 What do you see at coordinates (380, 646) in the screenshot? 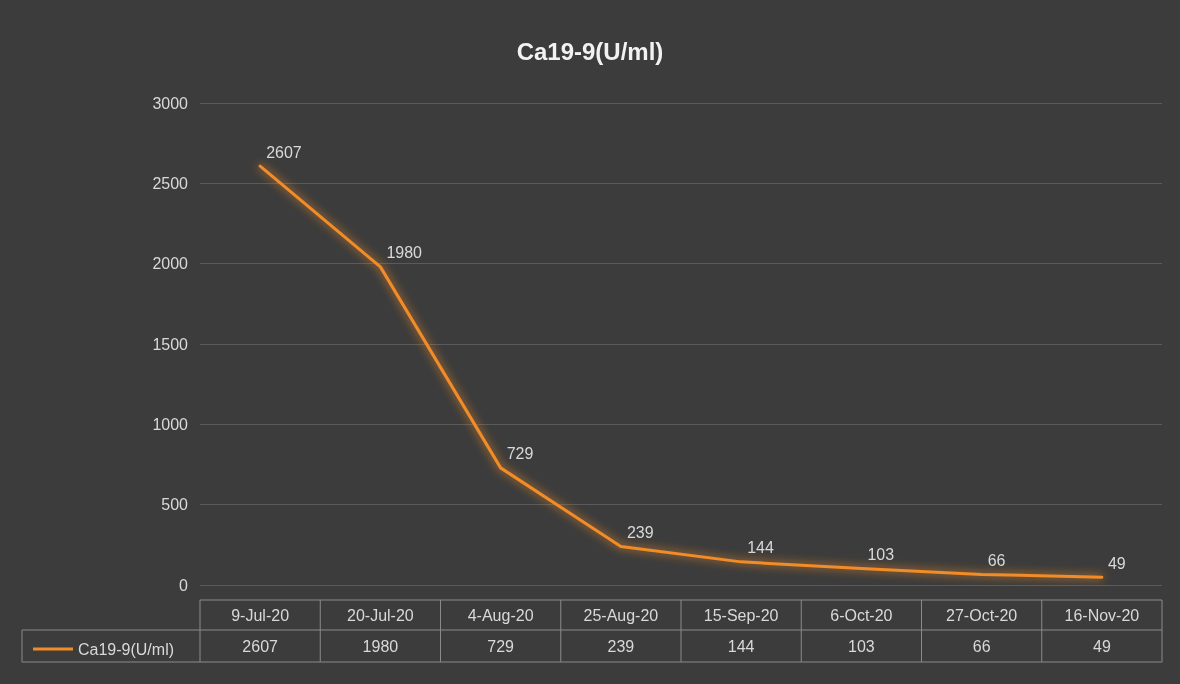
I see `data-label: 1980` at bounding box center [380, 646].